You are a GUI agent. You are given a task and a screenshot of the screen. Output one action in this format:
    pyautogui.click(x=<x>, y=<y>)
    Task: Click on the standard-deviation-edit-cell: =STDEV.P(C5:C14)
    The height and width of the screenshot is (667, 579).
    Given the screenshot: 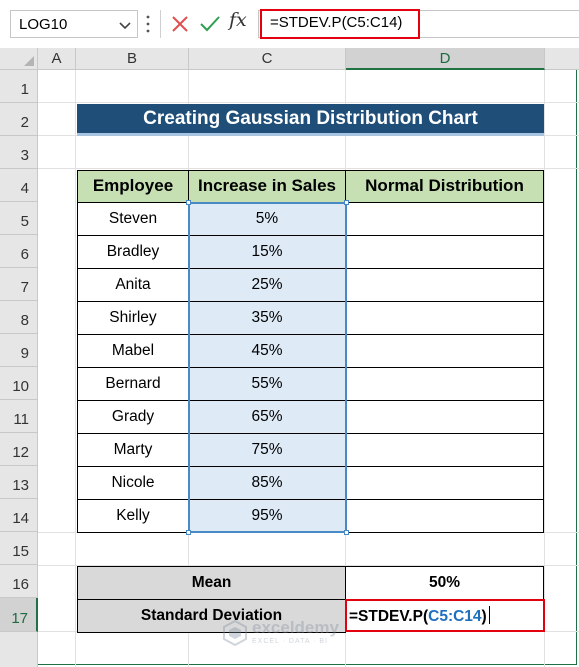 What is the action you would take?
    pyautogui.click(x=445, y=615)
    